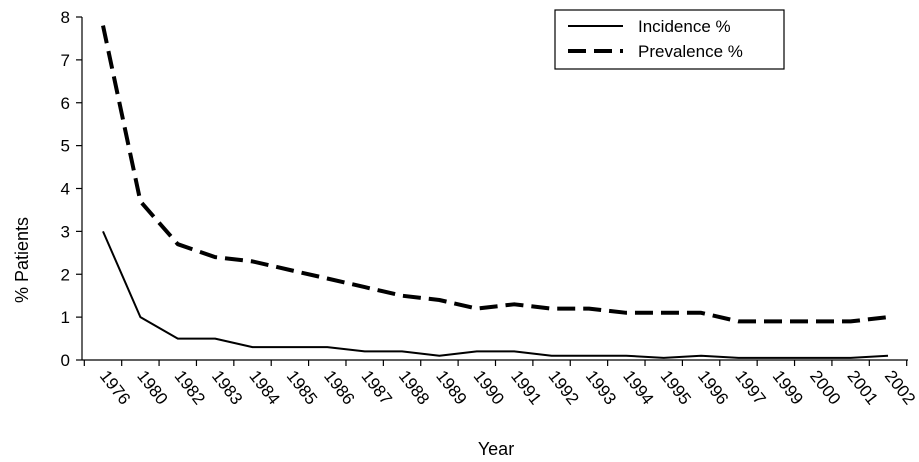 This screenshot has height=462, width=919. What do you see at coordinates (414, 388) in the screenshot?
I see `x-tick-label: 1988` at bounding box center [414, 388].